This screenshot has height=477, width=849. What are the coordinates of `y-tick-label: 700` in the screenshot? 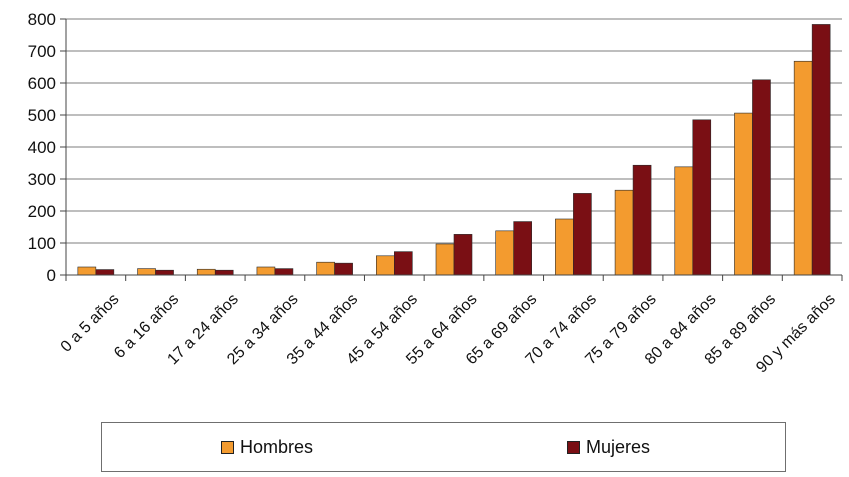 It's located at (42, 51).